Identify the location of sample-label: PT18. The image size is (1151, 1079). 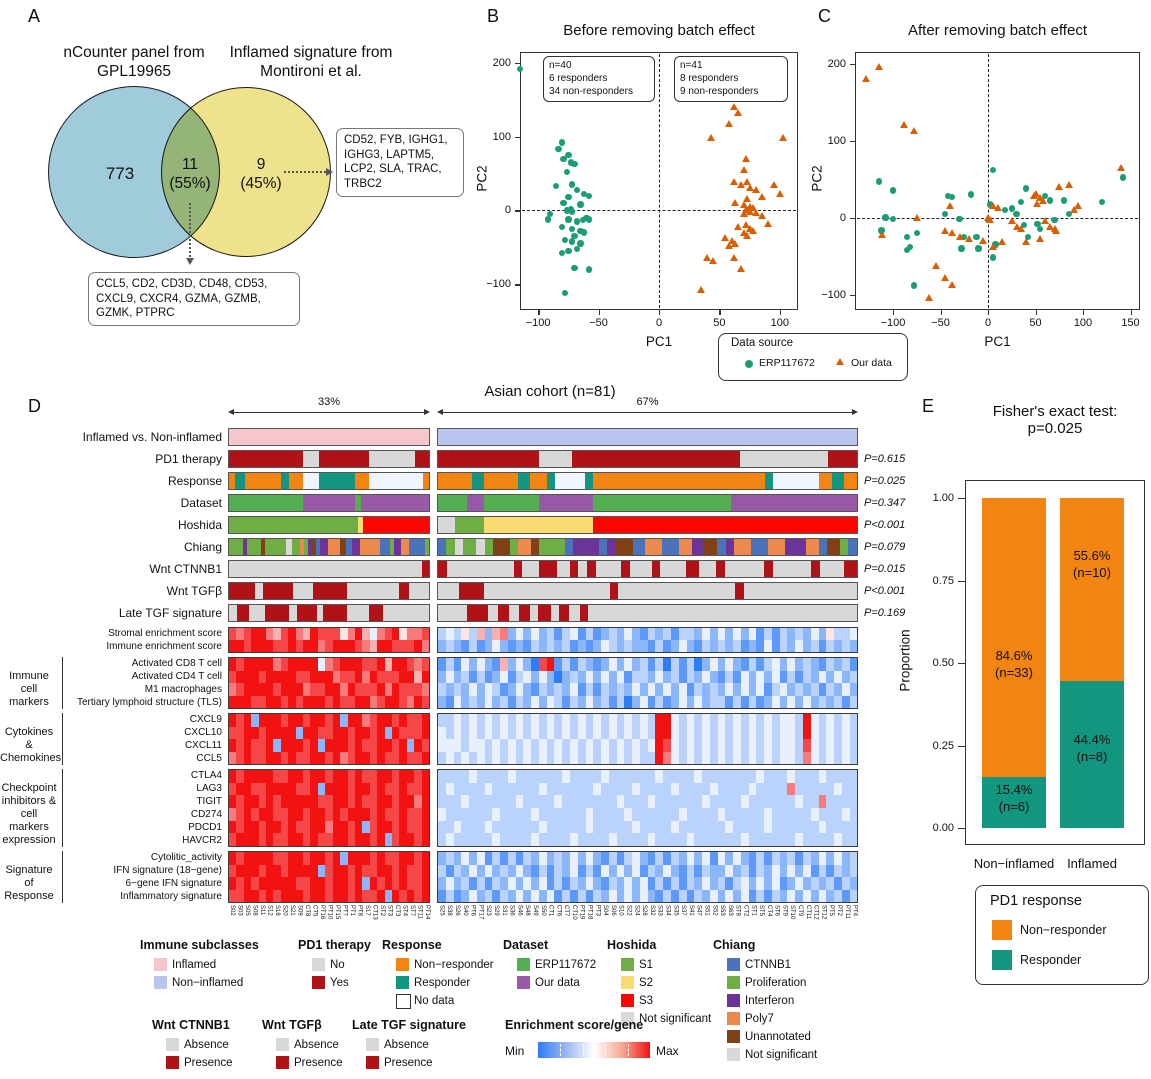
(589, 912).